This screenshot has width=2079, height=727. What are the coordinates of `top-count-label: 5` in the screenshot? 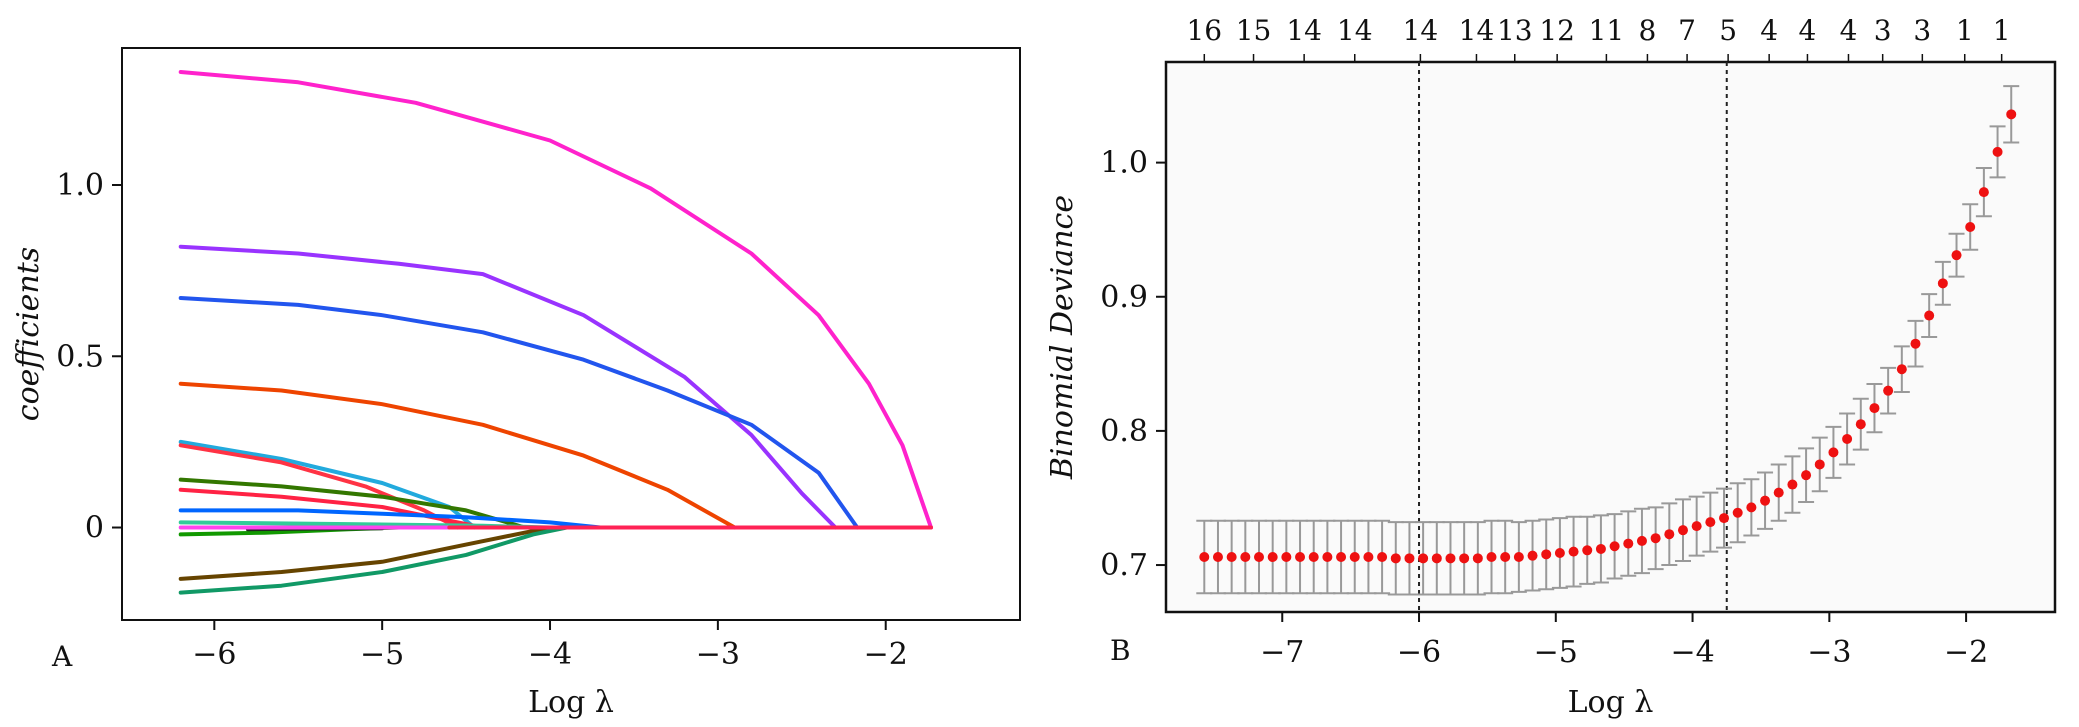 It's located at (1728, 30).